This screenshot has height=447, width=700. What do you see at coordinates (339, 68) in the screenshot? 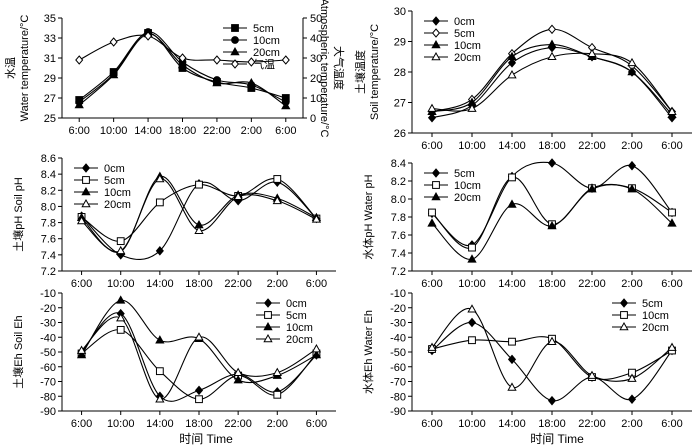
I see `y2-axis-title-cn: 大气温度` at bounding box center [339, 68].